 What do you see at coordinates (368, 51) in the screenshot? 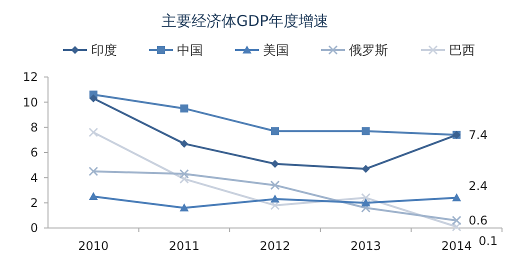
I see `legend-label: 俄罗斯` at bounding box center [368, 51].